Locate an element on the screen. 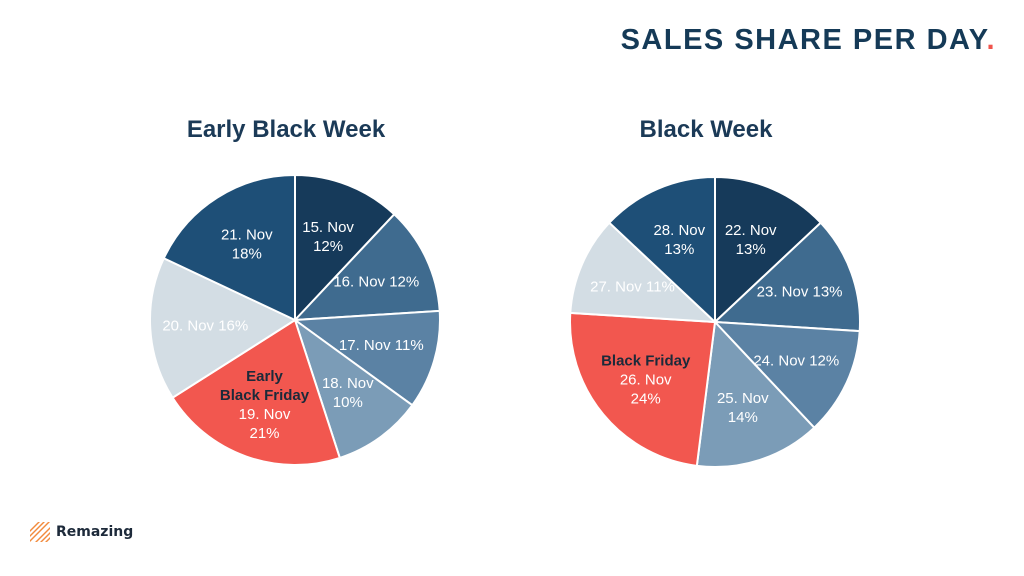  pie-label-label-text-0-2: 17. Nov 11% is located at coordinates (381, 345).